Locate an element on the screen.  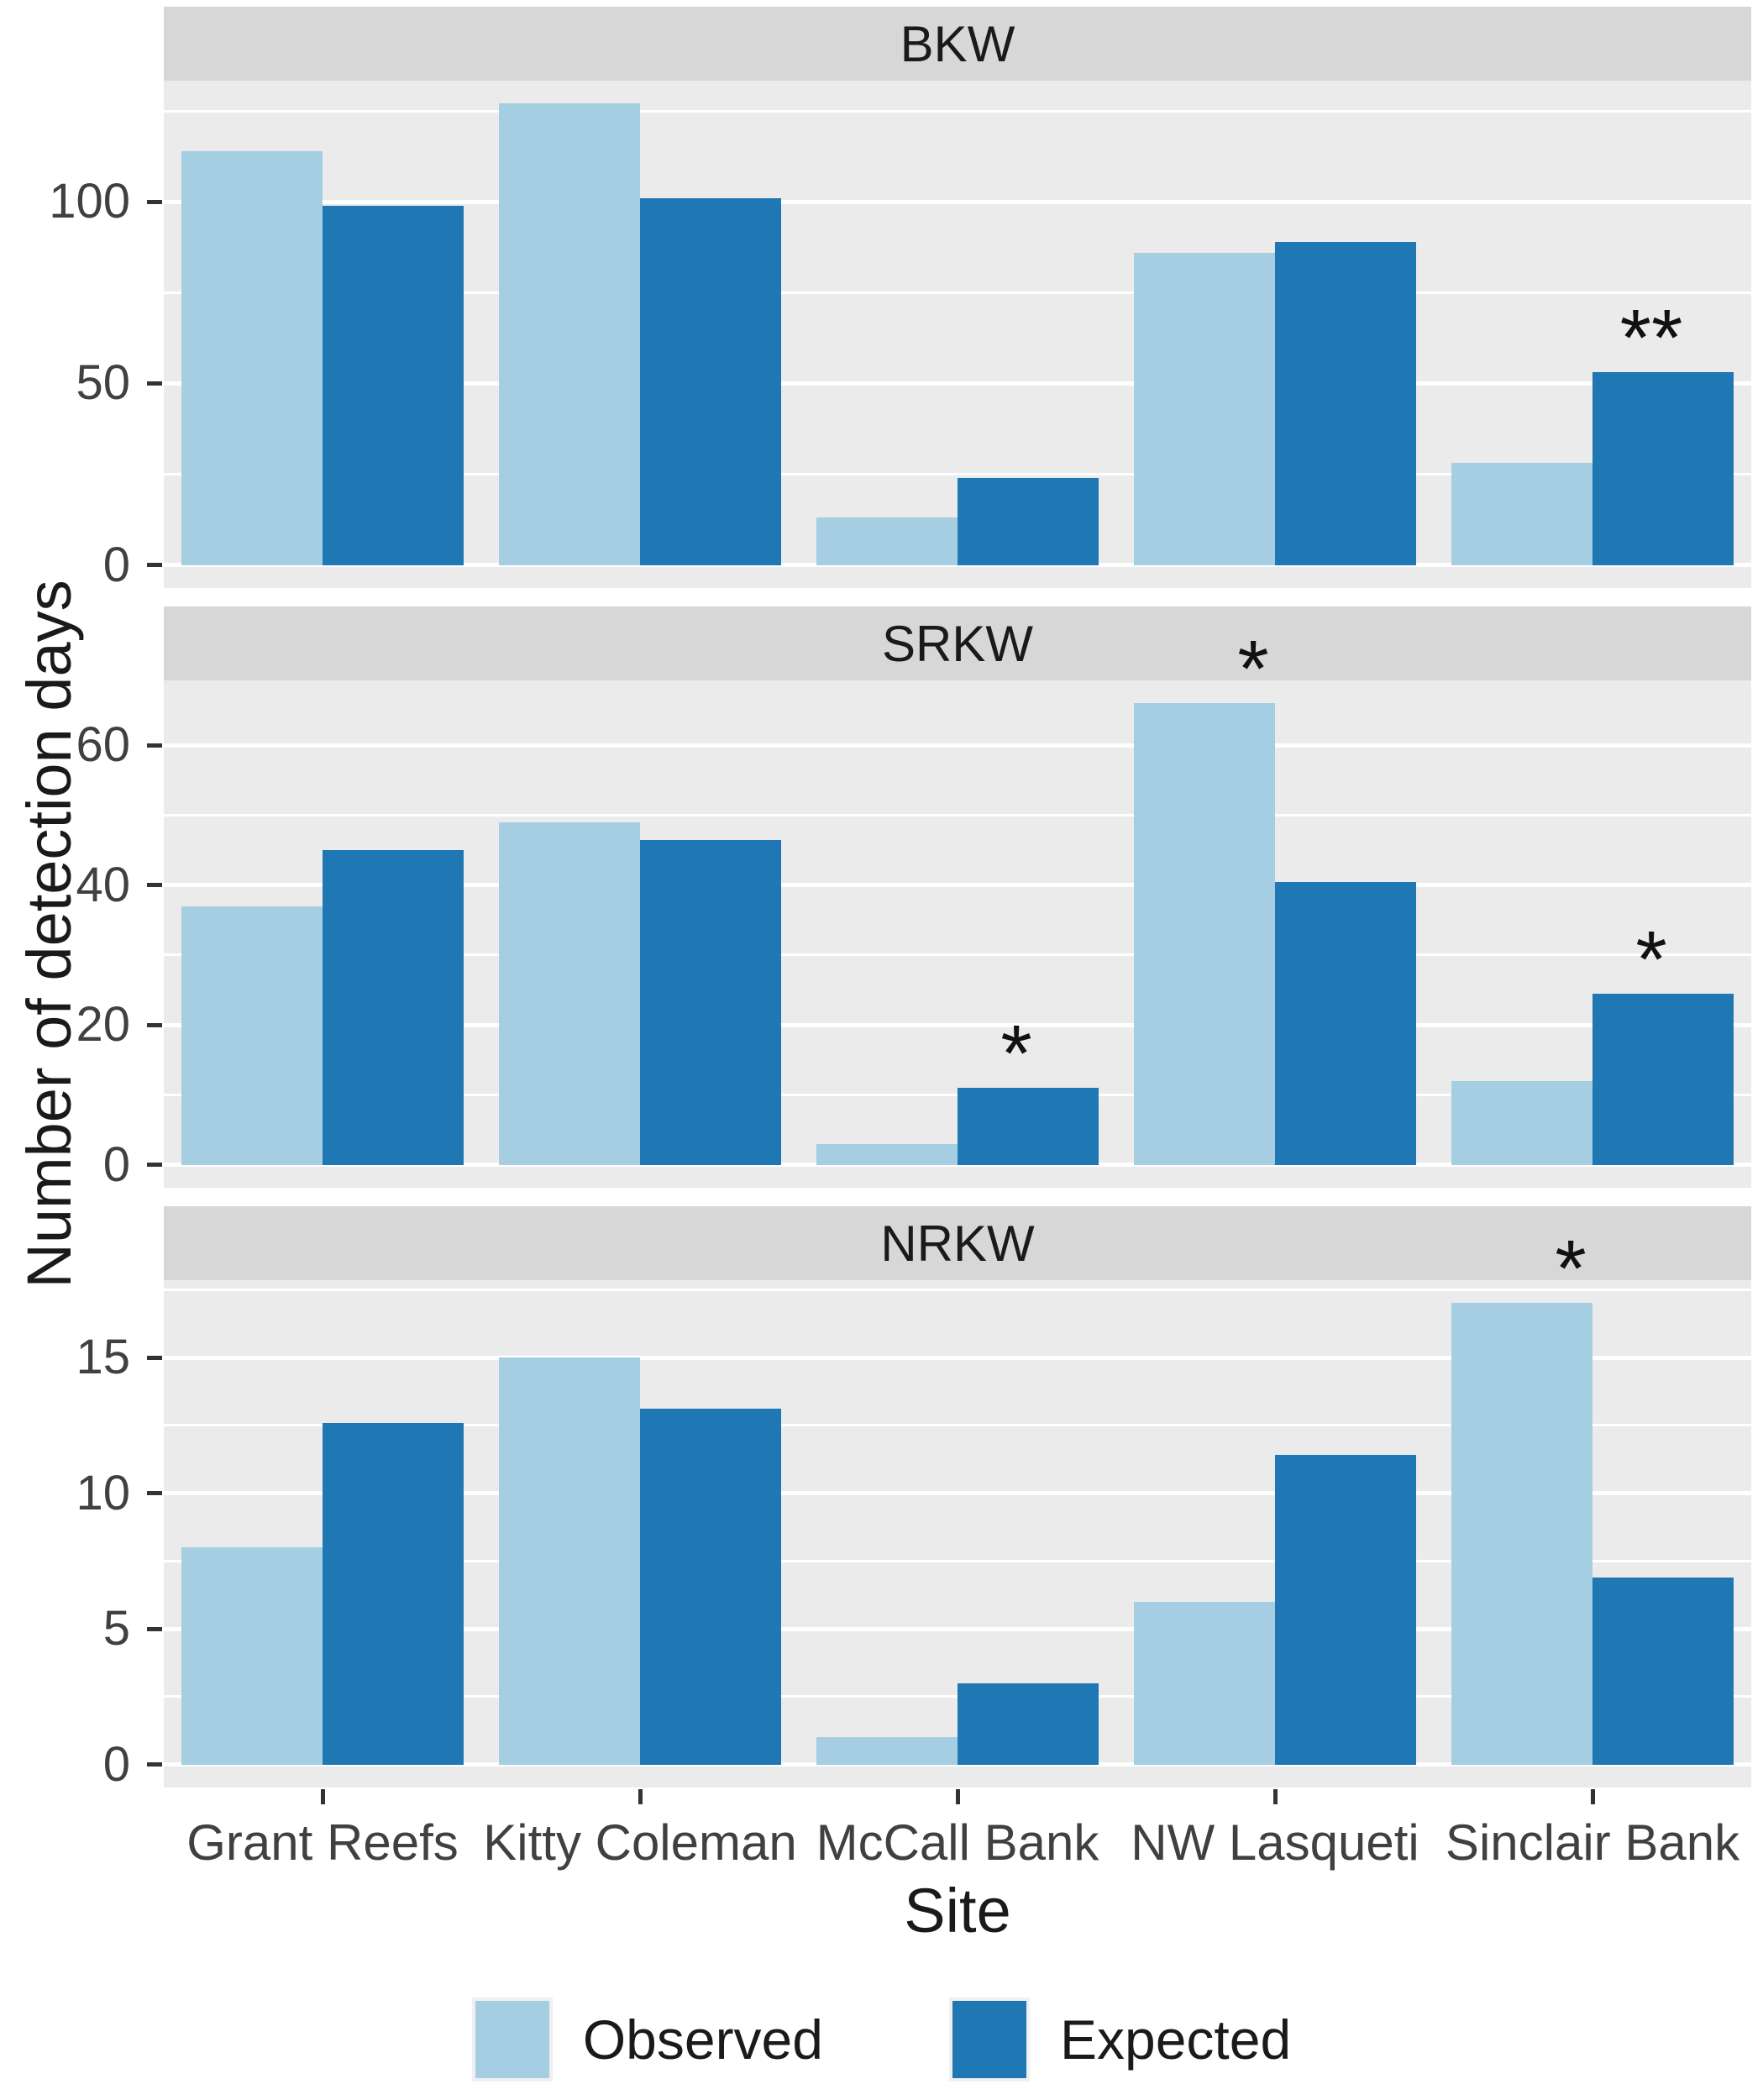
y-axis-tick-label: 100 is located at coordinates (89, 201).